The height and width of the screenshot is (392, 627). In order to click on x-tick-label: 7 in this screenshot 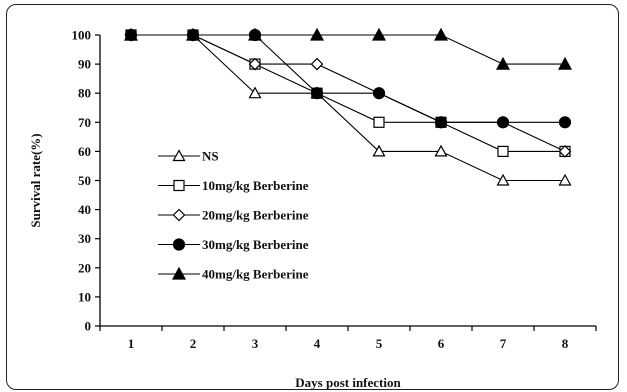, I will do `click(503, 343)`.